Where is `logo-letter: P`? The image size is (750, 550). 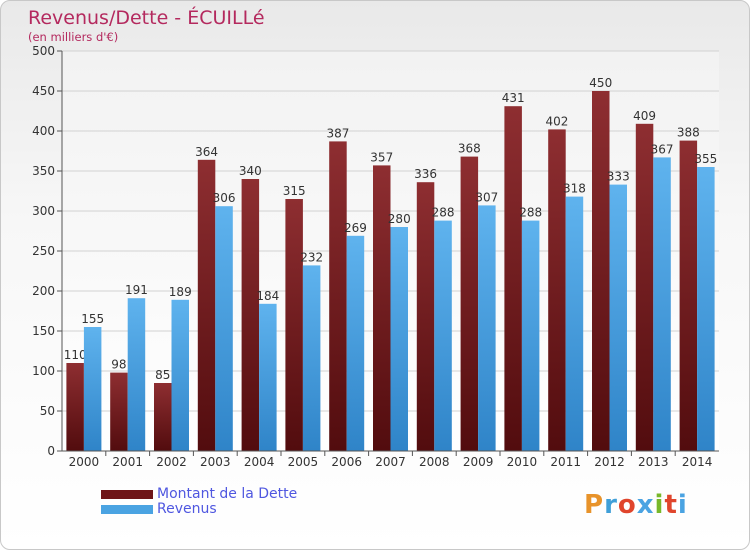 logo-letter: P is located at coordinates (594, 505).